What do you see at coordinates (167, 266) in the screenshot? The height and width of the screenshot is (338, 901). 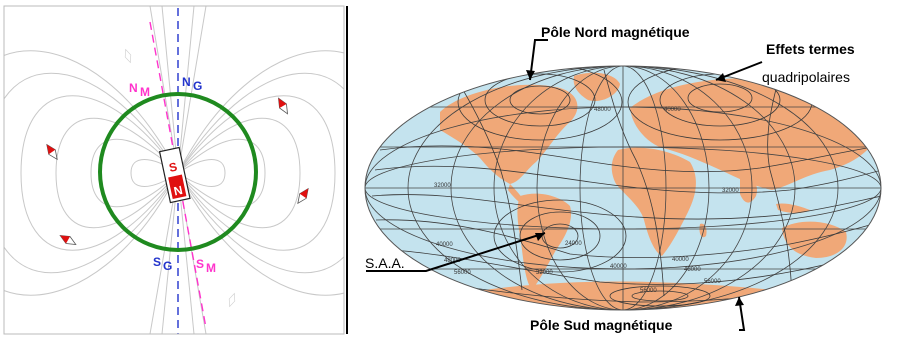 I see `s-g-sub: G` at bounding box center [167, 266].